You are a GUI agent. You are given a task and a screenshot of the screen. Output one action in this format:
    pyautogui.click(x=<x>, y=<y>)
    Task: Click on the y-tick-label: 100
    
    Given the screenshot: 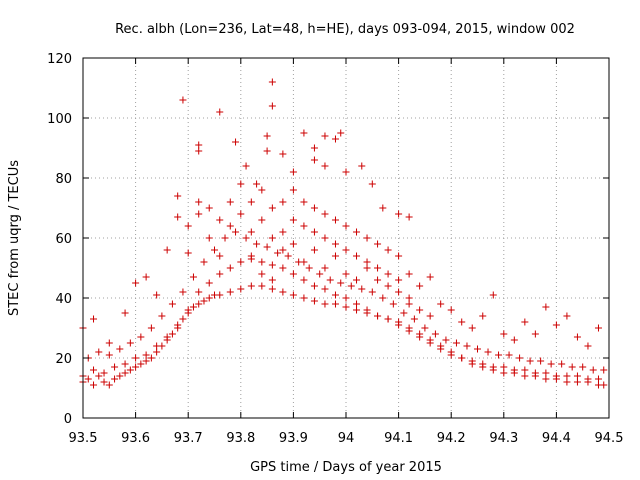 What is the action you would take?
    pyautogui.click(x=59, y=119)
    